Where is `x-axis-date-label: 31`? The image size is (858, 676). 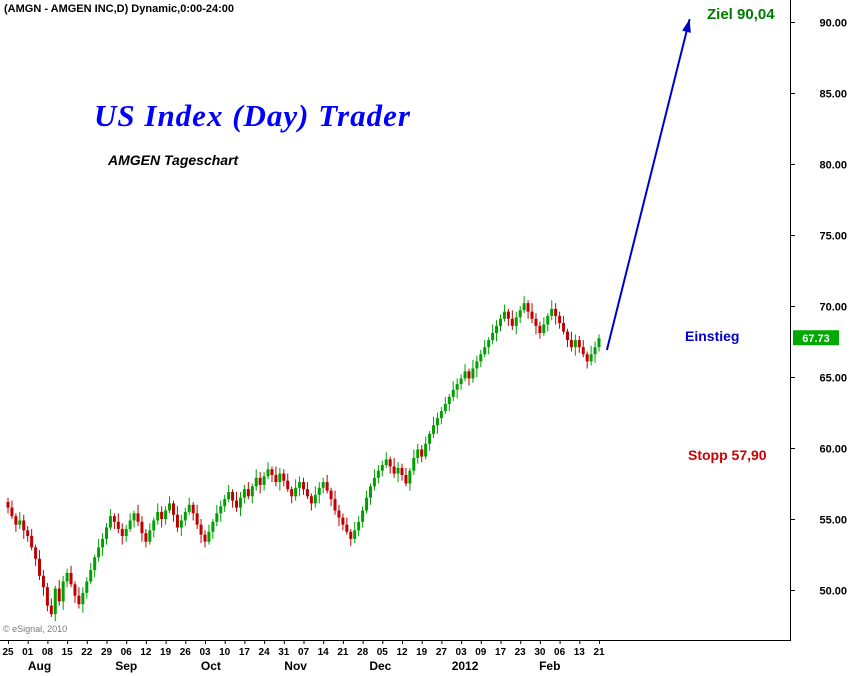 x-axis-date-label: 31 is located at coordinates (284, 652).